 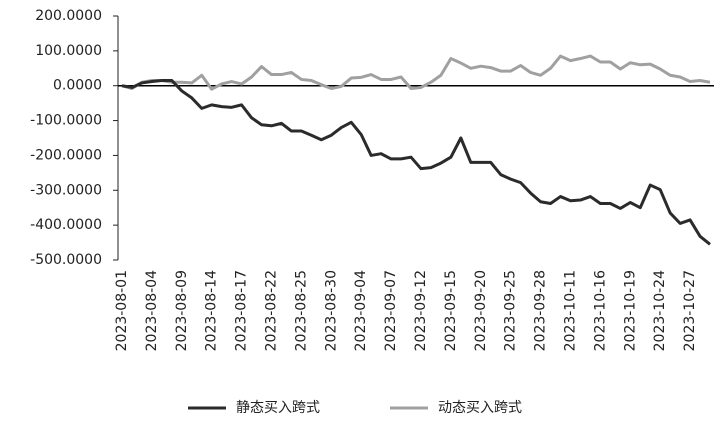 What do you see at coordinates (66, 121) in the screenshot?
I see `y-tick-label: -100.0000` at bounding box center [66, 121].